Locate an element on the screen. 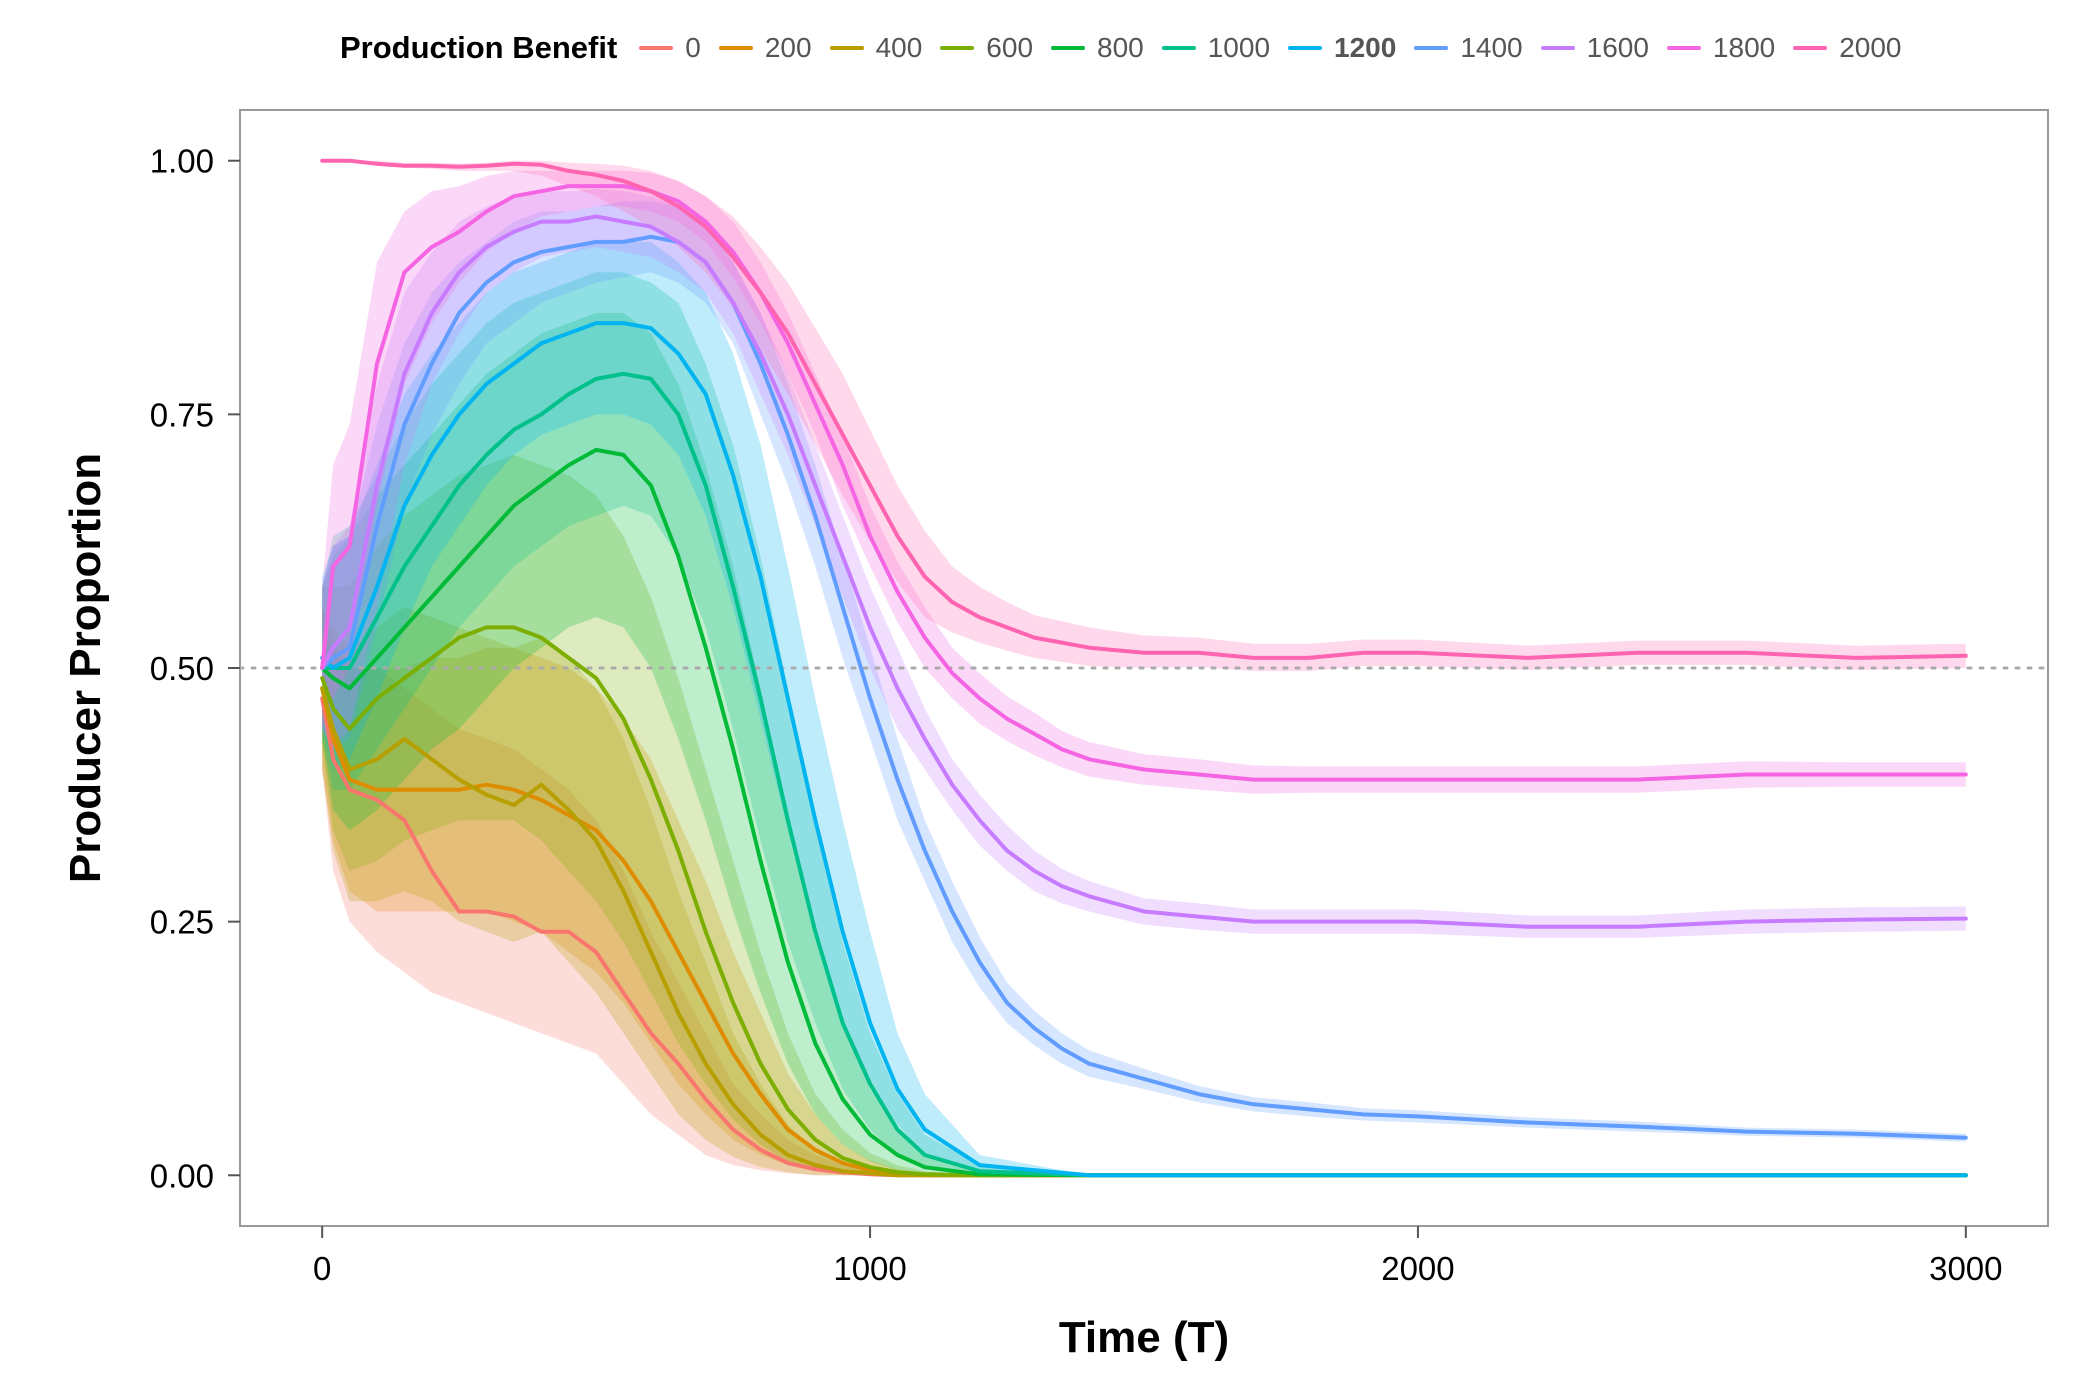  legend-label: 200 is located at coordinates (788, 47).